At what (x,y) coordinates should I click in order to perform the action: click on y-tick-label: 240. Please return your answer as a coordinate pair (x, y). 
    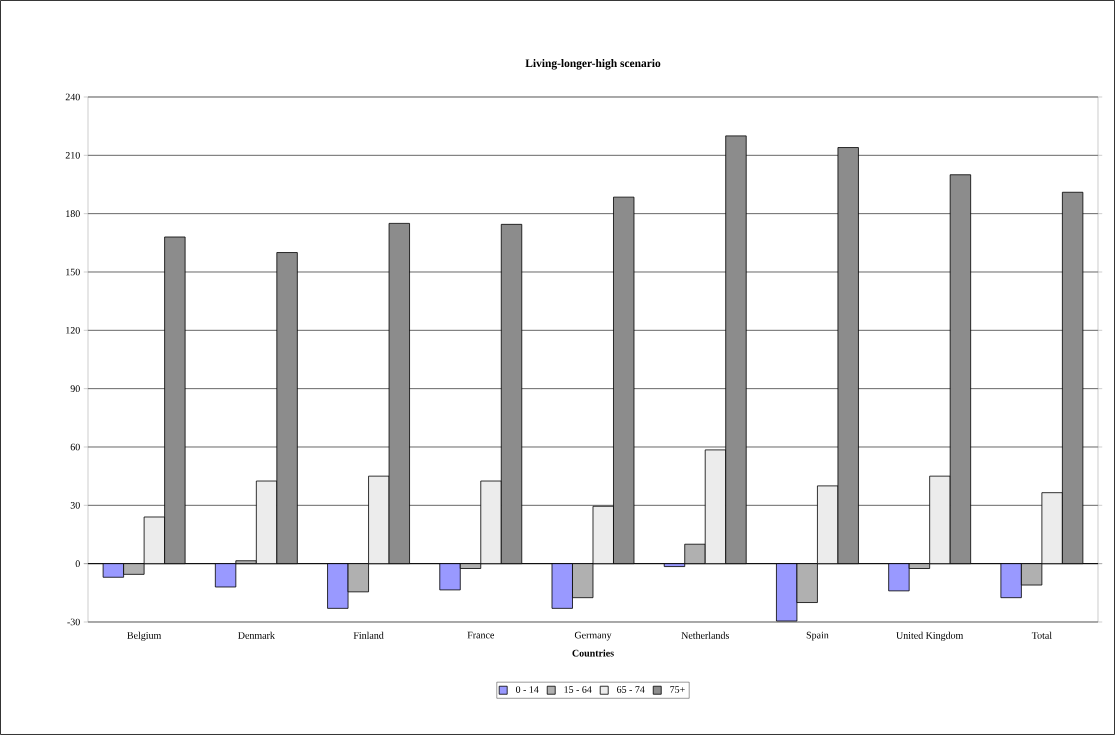
    Looking at the image, I should click on (72, 97).